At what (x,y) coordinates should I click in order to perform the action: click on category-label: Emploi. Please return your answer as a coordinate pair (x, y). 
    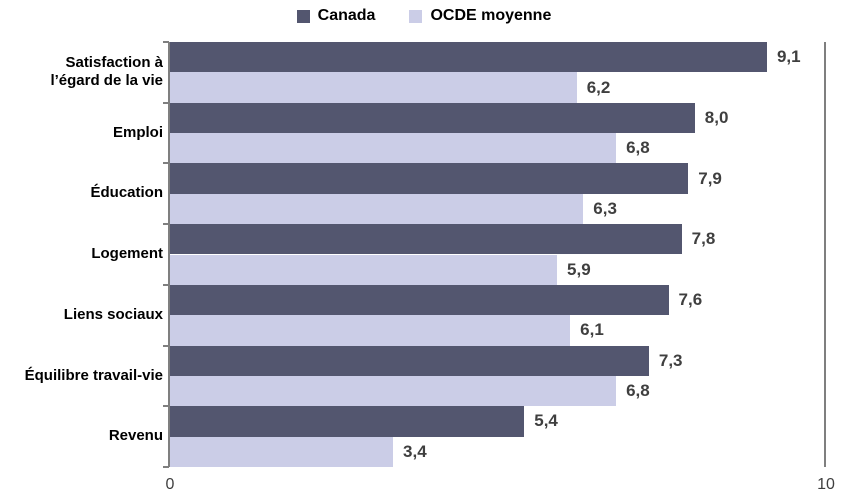
    Looking at the image, I should click on (137, 132).